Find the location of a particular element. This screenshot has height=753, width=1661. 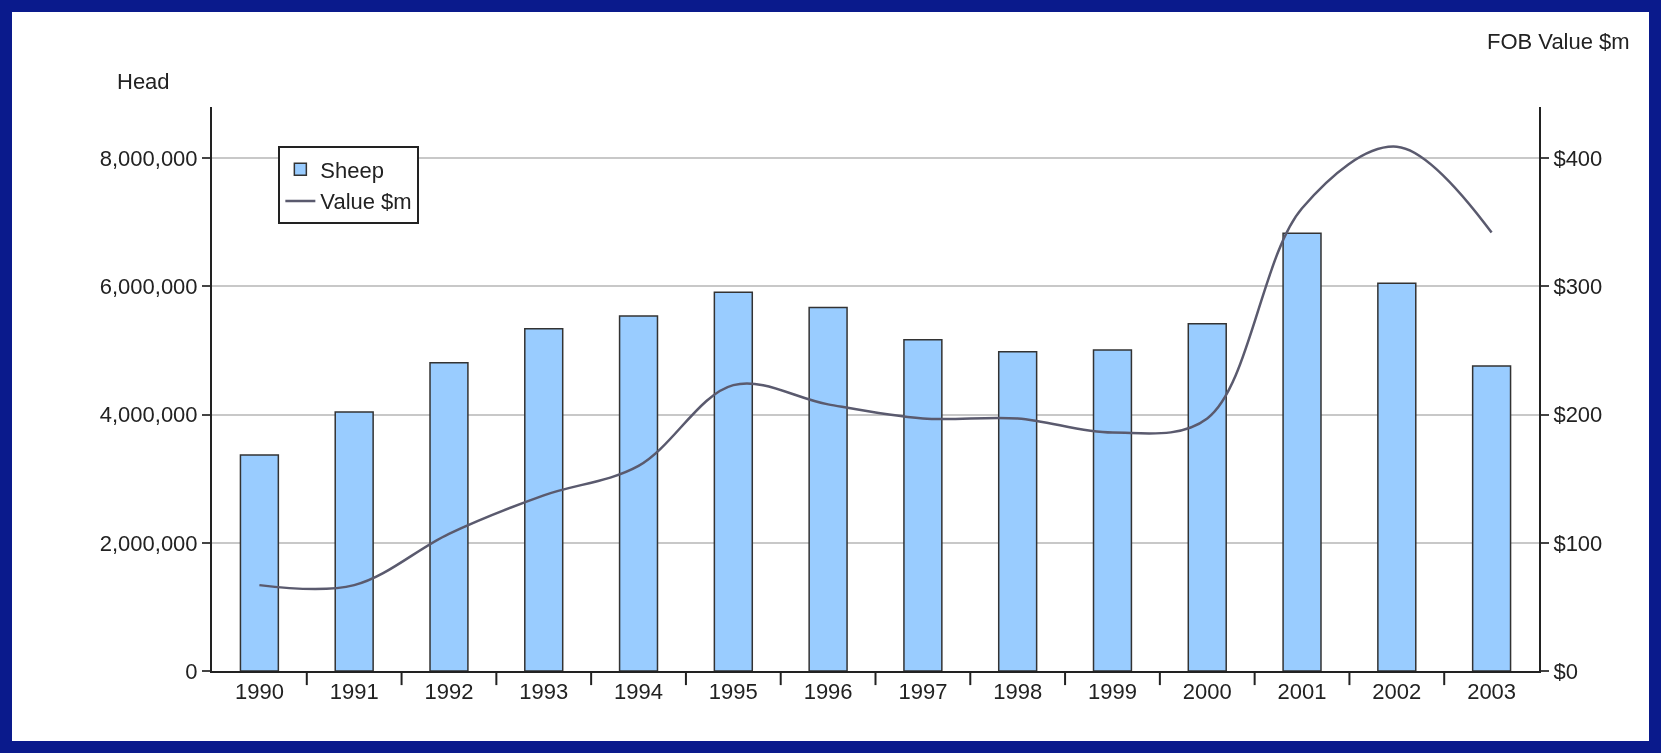

y2-axis-title: FOB Value $m is located at coordinates (1558, 41).